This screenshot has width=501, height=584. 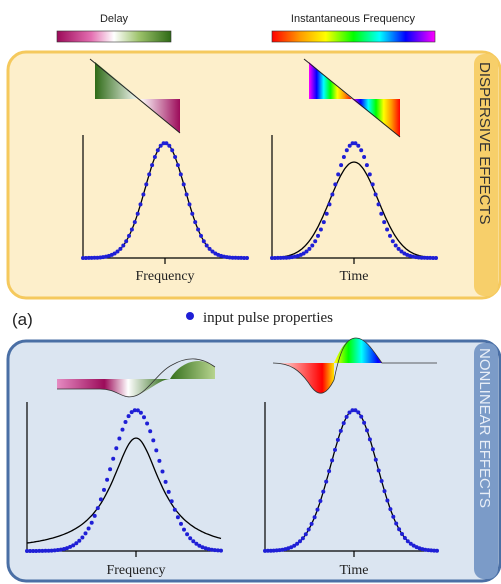 What do you see at coordinates (136, 378) in the screenshot?
I see `nl-delay-waveform` at bounding box center [136, 378].